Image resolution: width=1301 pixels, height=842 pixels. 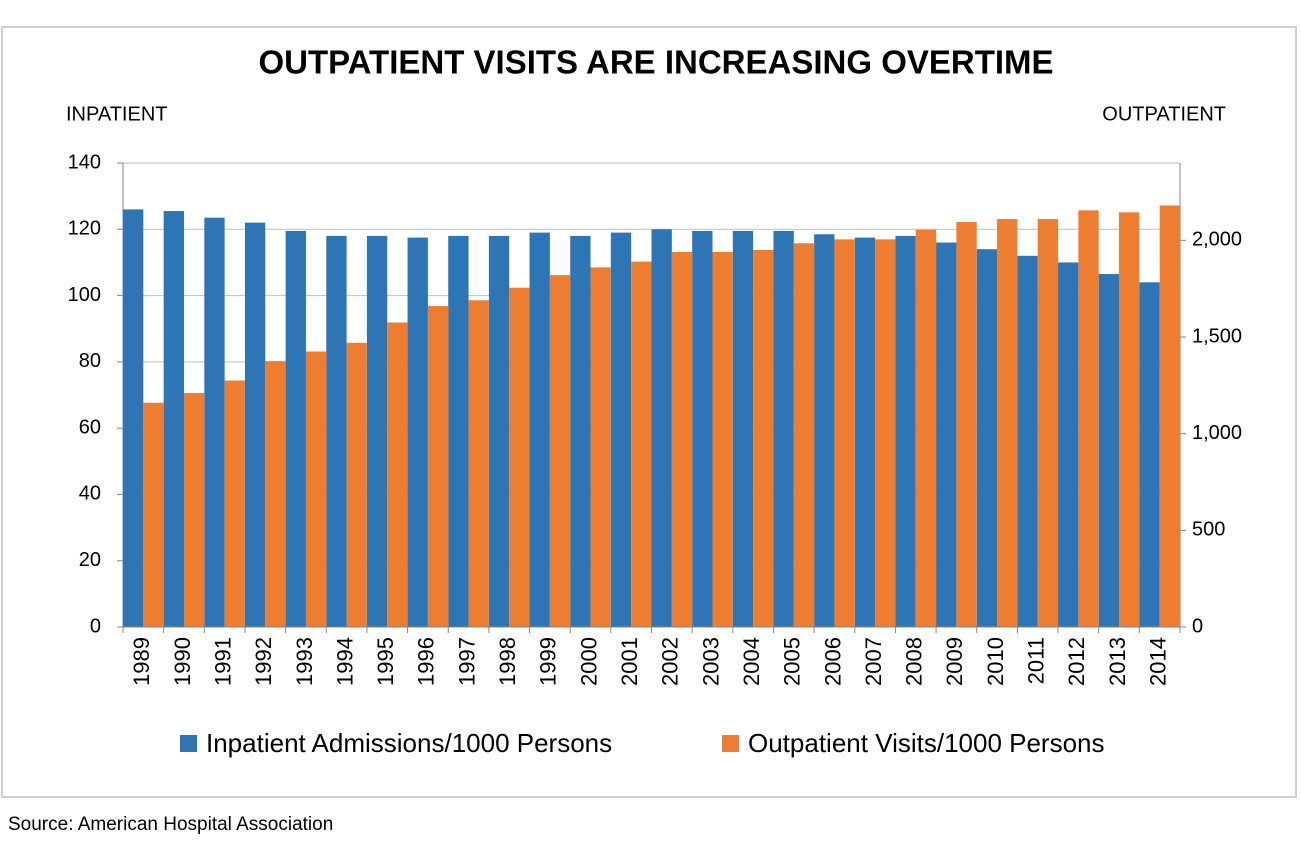 What do you see at coordinates (263, 661) in the screenshot?
I see `x-tick-label: 1992` at bounding box center [263, 661].